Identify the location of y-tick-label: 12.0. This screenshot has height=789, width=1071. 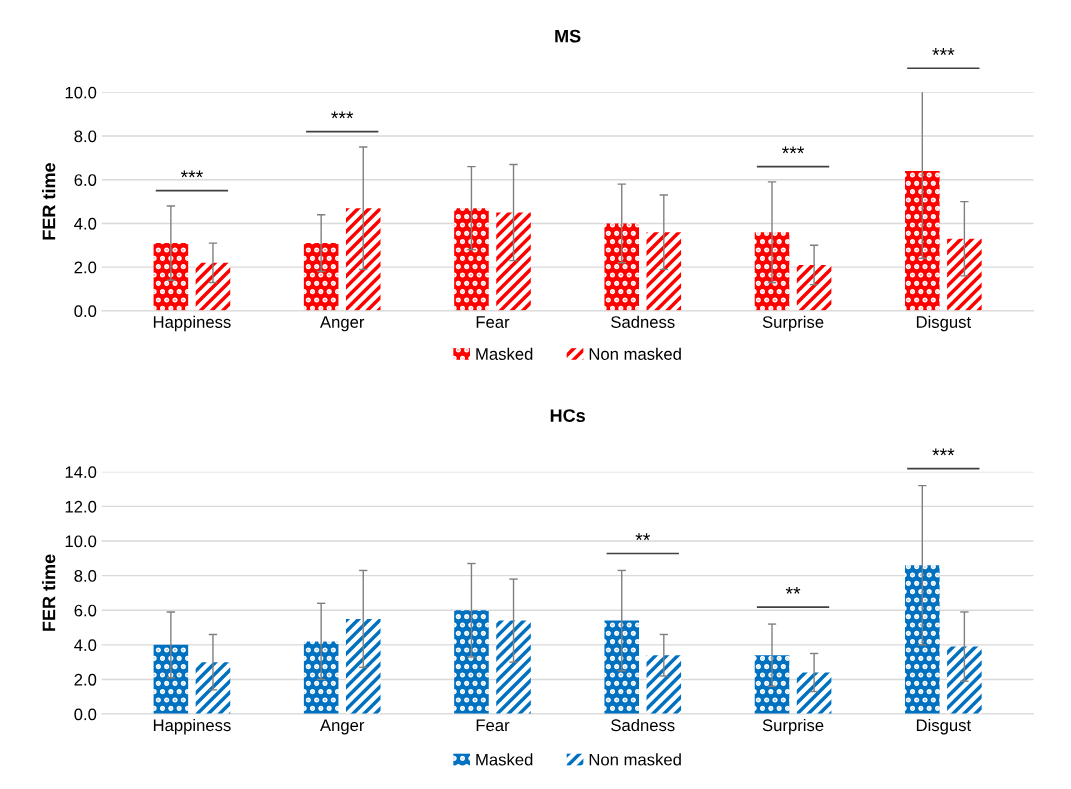
(81, 506).